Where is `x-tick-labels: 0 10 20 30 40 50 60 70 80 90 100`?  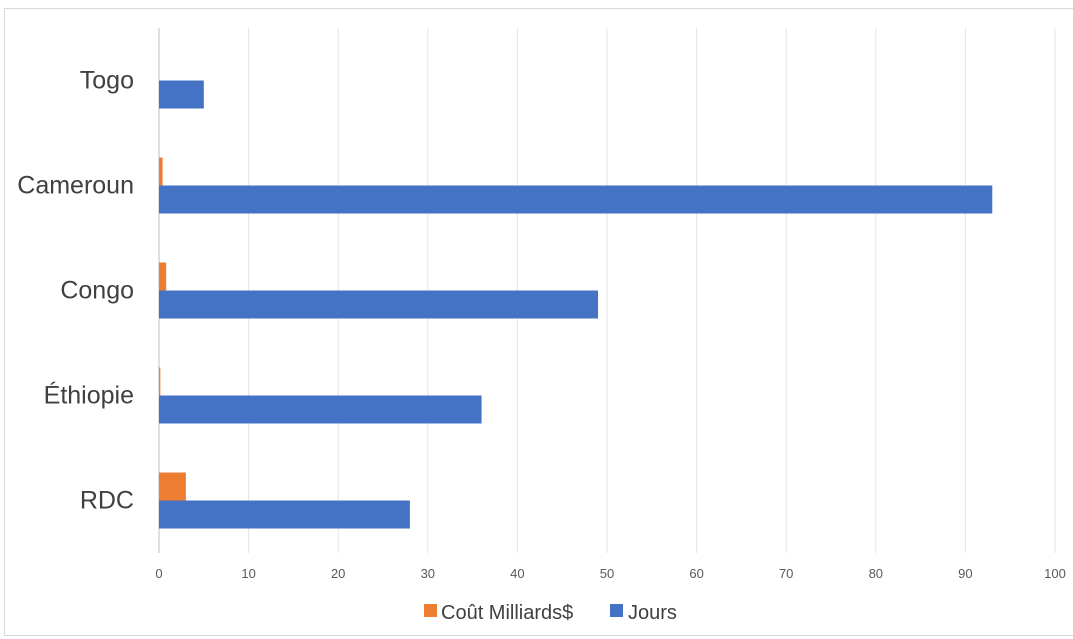 x-tick-labels: 0 10 20 30 40 50 60 70 80 90 100 is located at coordinates (610, 573).